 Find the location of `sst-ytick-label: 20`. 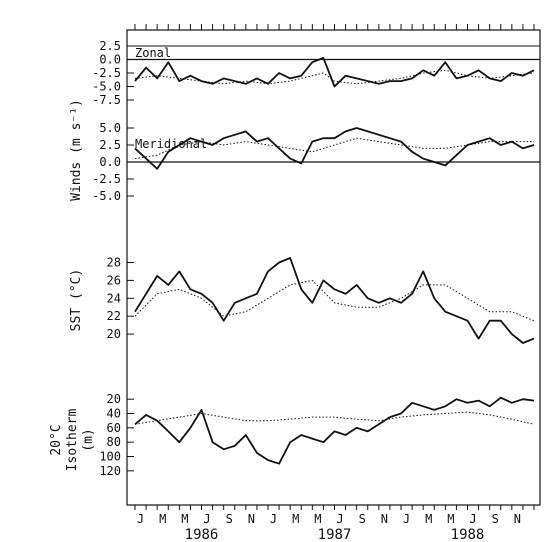

sst-ytick-label: 20 is located at coordinates (114, 334).